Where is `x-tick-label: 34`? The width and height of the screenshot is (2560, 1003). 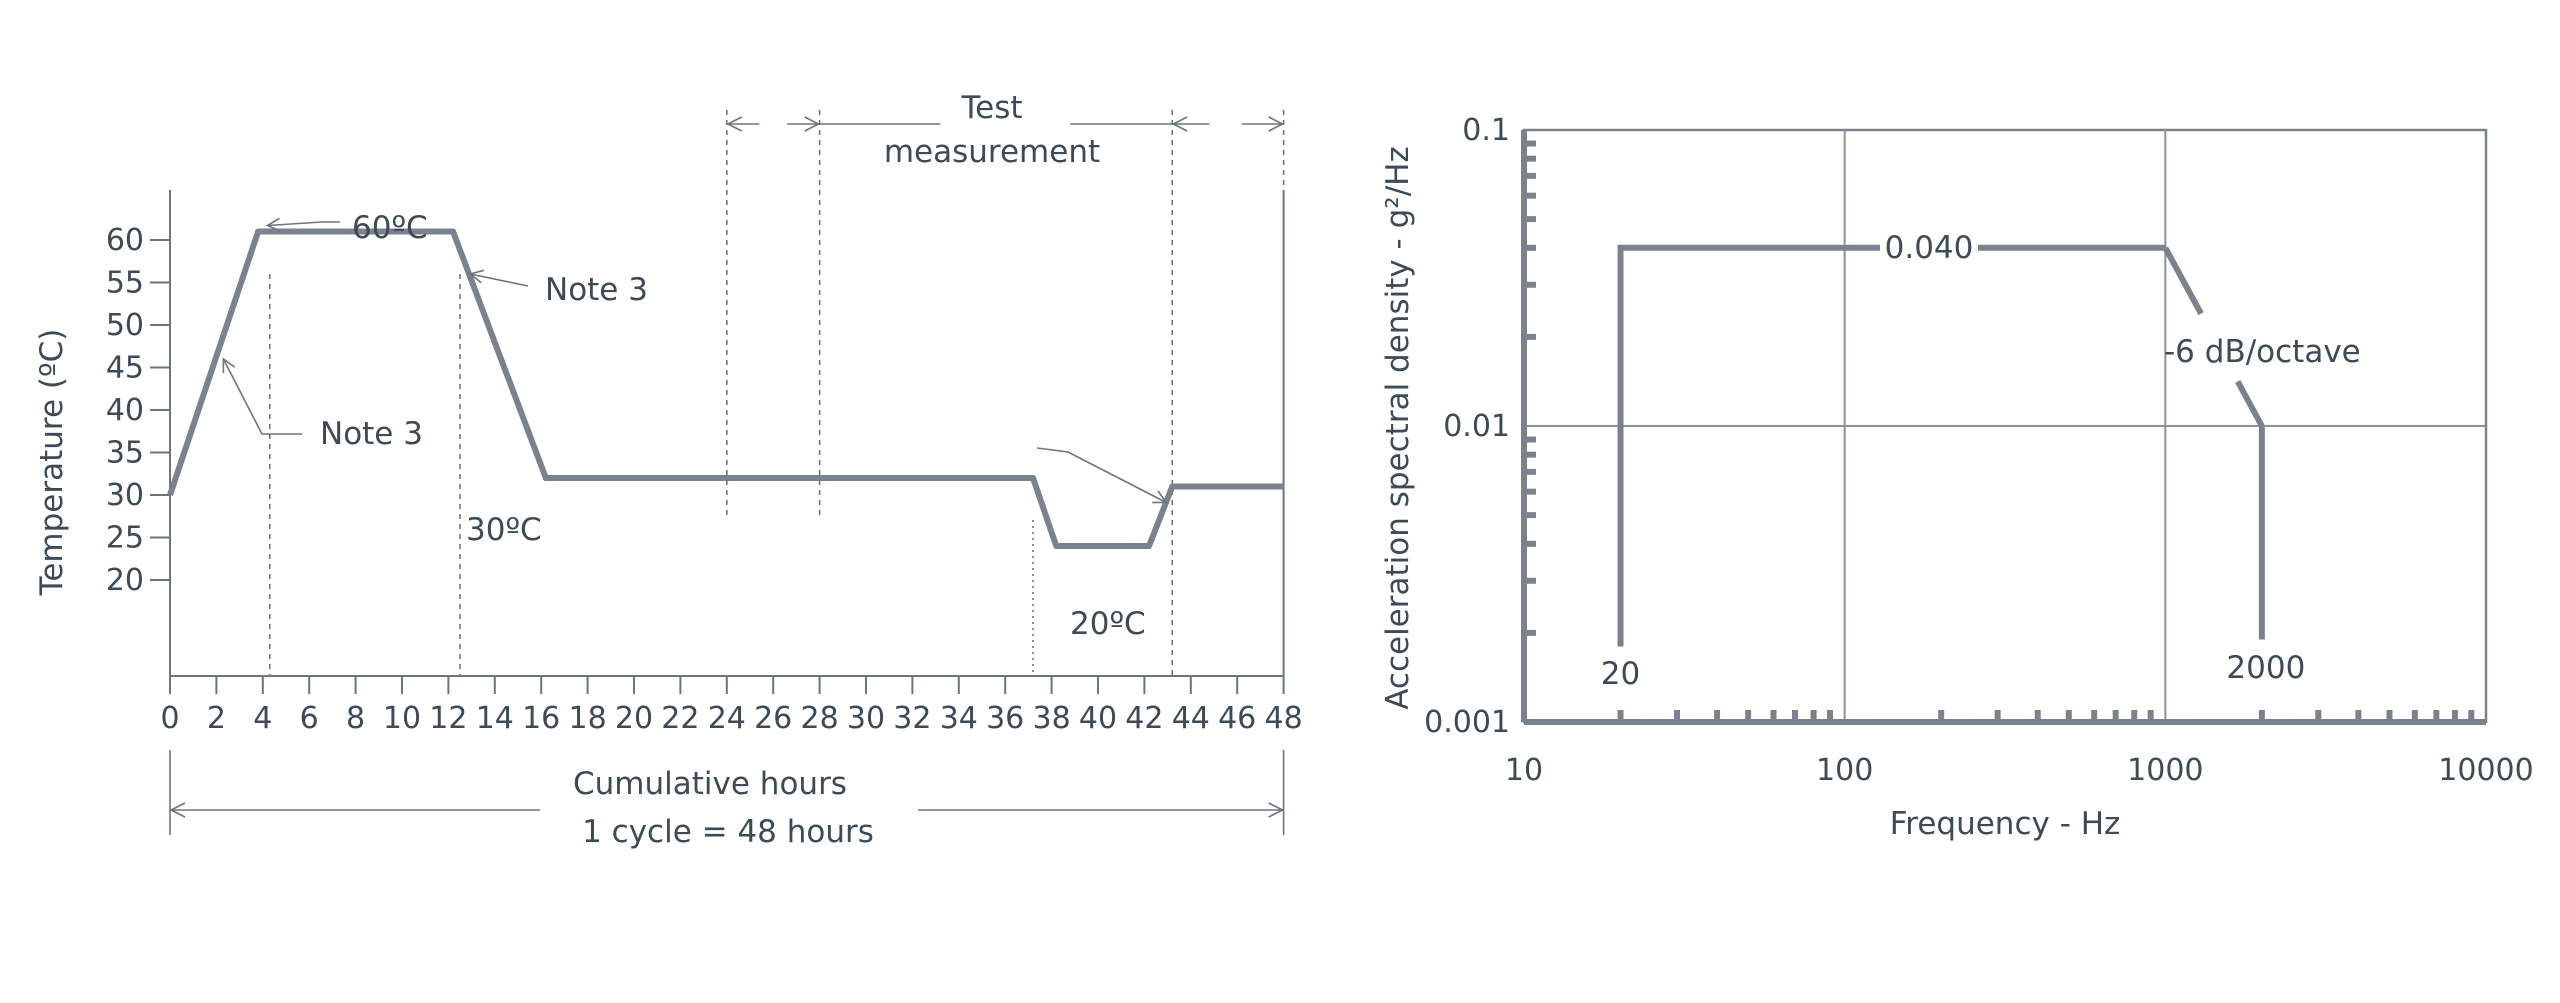
x-tick-label: 34 is located at coordinates (959, 718).